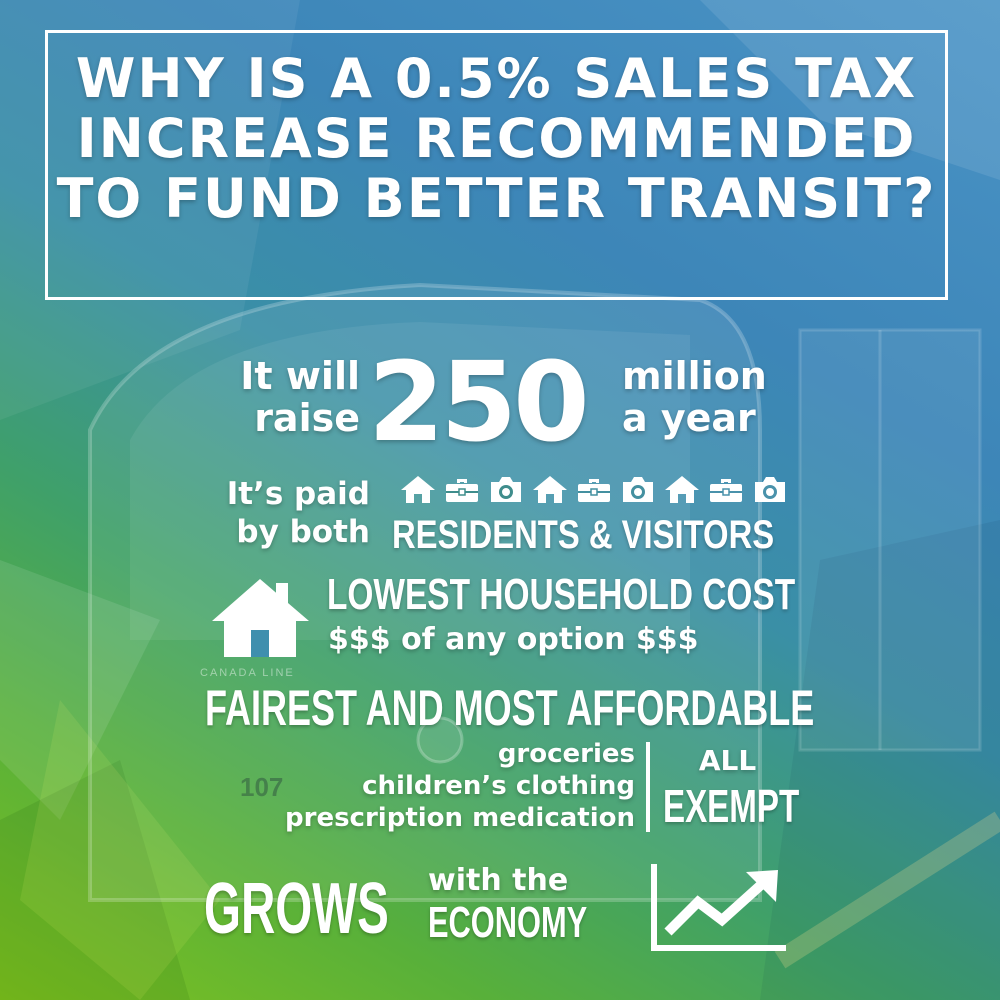  What do you see at coordinates (498, 880) in the screenshot?
I see `with-the-text: with the` at bounding box center [498, 880].